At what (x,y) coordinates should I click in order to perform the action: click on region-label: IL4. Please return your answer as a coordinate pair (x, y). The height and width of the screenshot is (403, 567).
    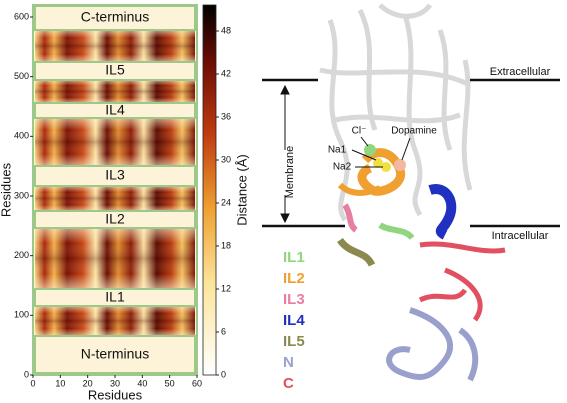
    Looking at the image, I should click on (115, 110).